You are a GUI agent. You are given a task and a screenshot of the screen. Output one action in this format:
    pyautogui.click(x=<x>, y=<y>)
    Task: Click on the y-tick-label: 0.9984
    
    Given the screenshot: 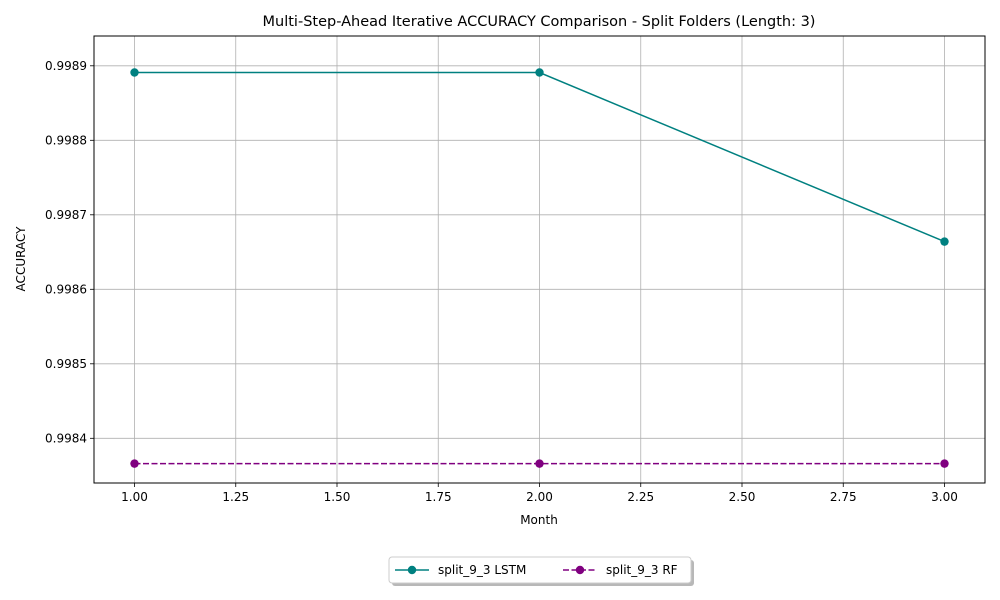 What is the action you would take?
    pyautogui.click(x=66, y=438)
    